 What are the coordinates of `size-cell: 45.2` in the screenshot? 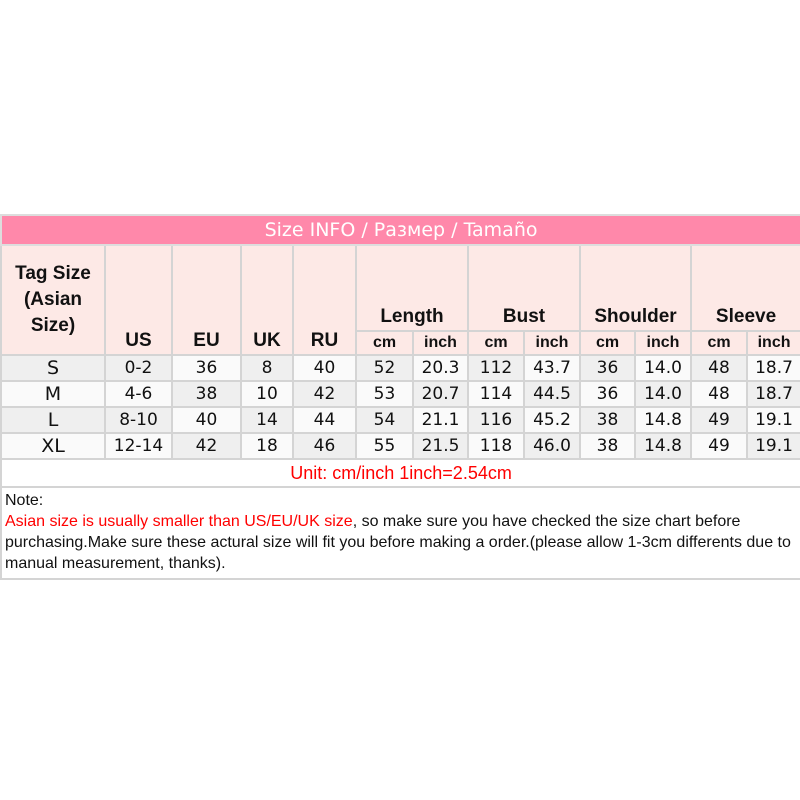 It's located at (552, 420).